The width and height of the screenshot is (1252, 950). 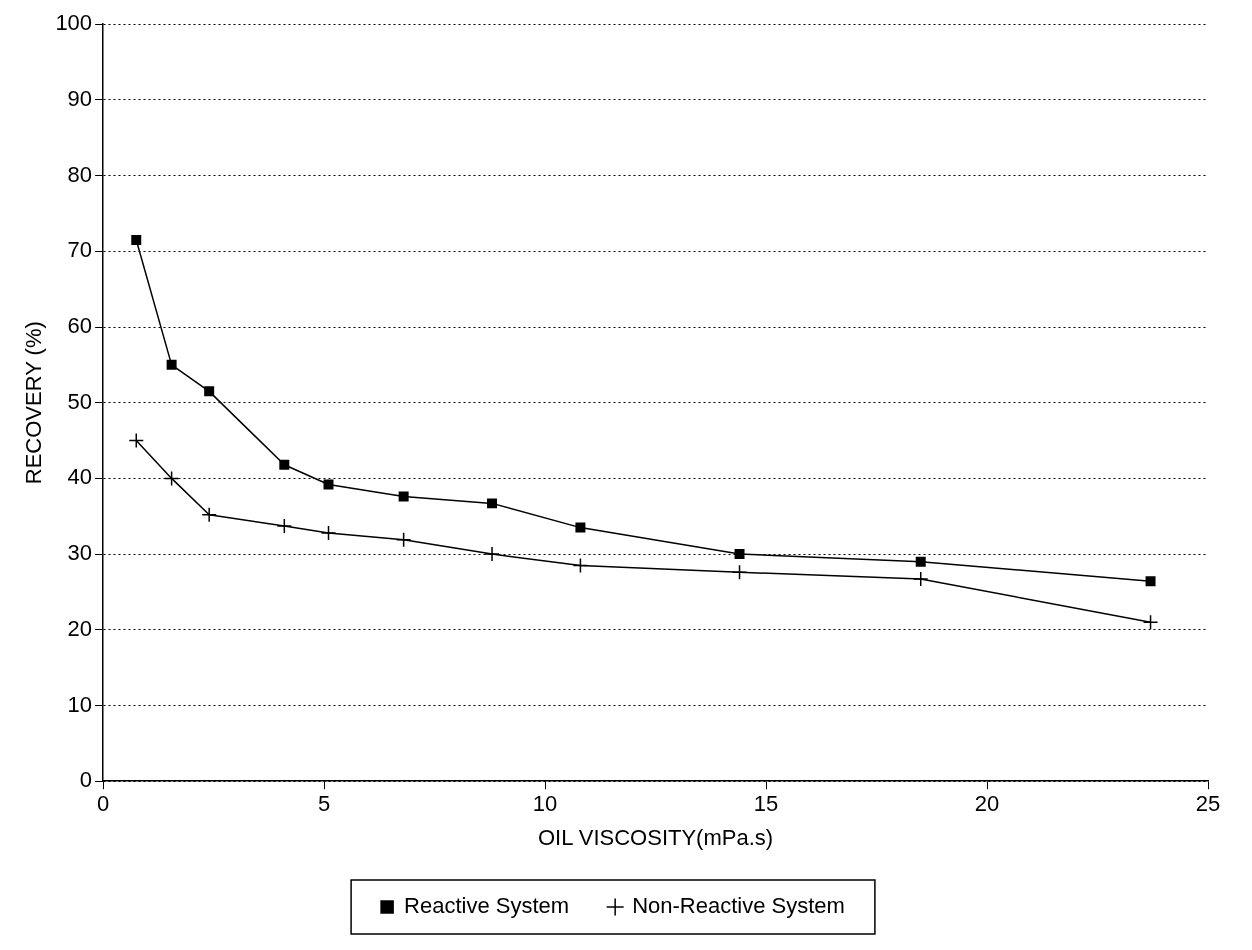 What do you see at coordinates (103, 804) in the screenshot?
I see `x-tick-label: 0` at bounding box center [103, 804].